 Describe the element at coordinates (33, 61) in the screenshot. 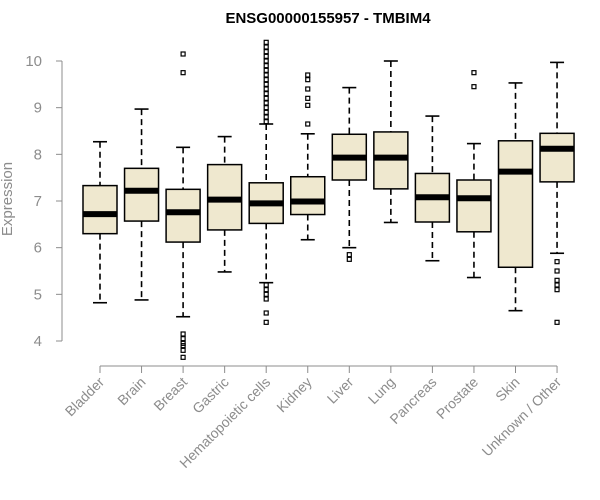

I see `y-tick-label: 10` at that location.